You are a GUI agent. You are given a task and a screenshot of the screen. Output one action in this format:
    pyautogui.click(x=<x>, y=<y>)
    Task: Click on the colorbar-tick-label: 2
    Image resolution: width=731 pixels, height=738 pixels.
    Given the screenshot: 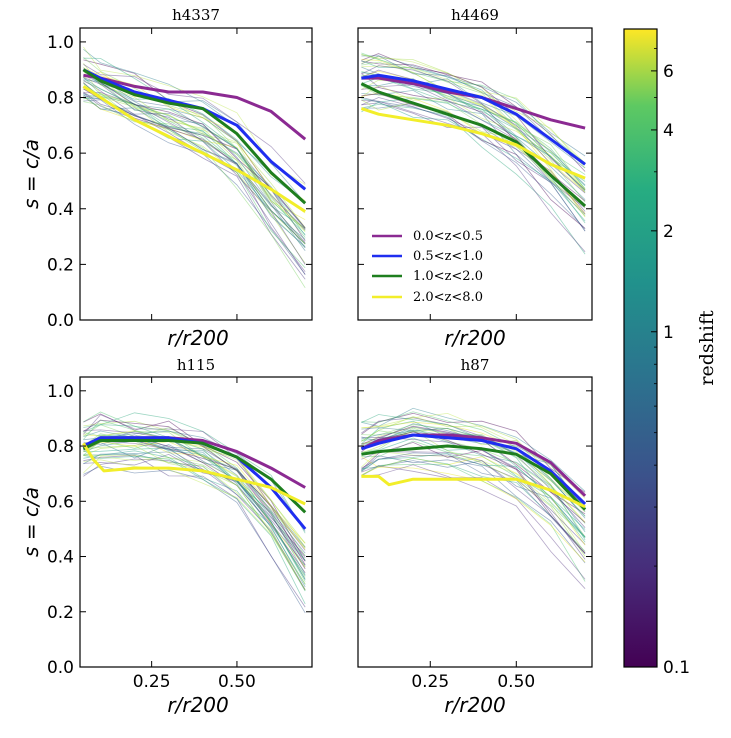 What is the action you would take?
    pyautogui.click(x=668, y=232)
    